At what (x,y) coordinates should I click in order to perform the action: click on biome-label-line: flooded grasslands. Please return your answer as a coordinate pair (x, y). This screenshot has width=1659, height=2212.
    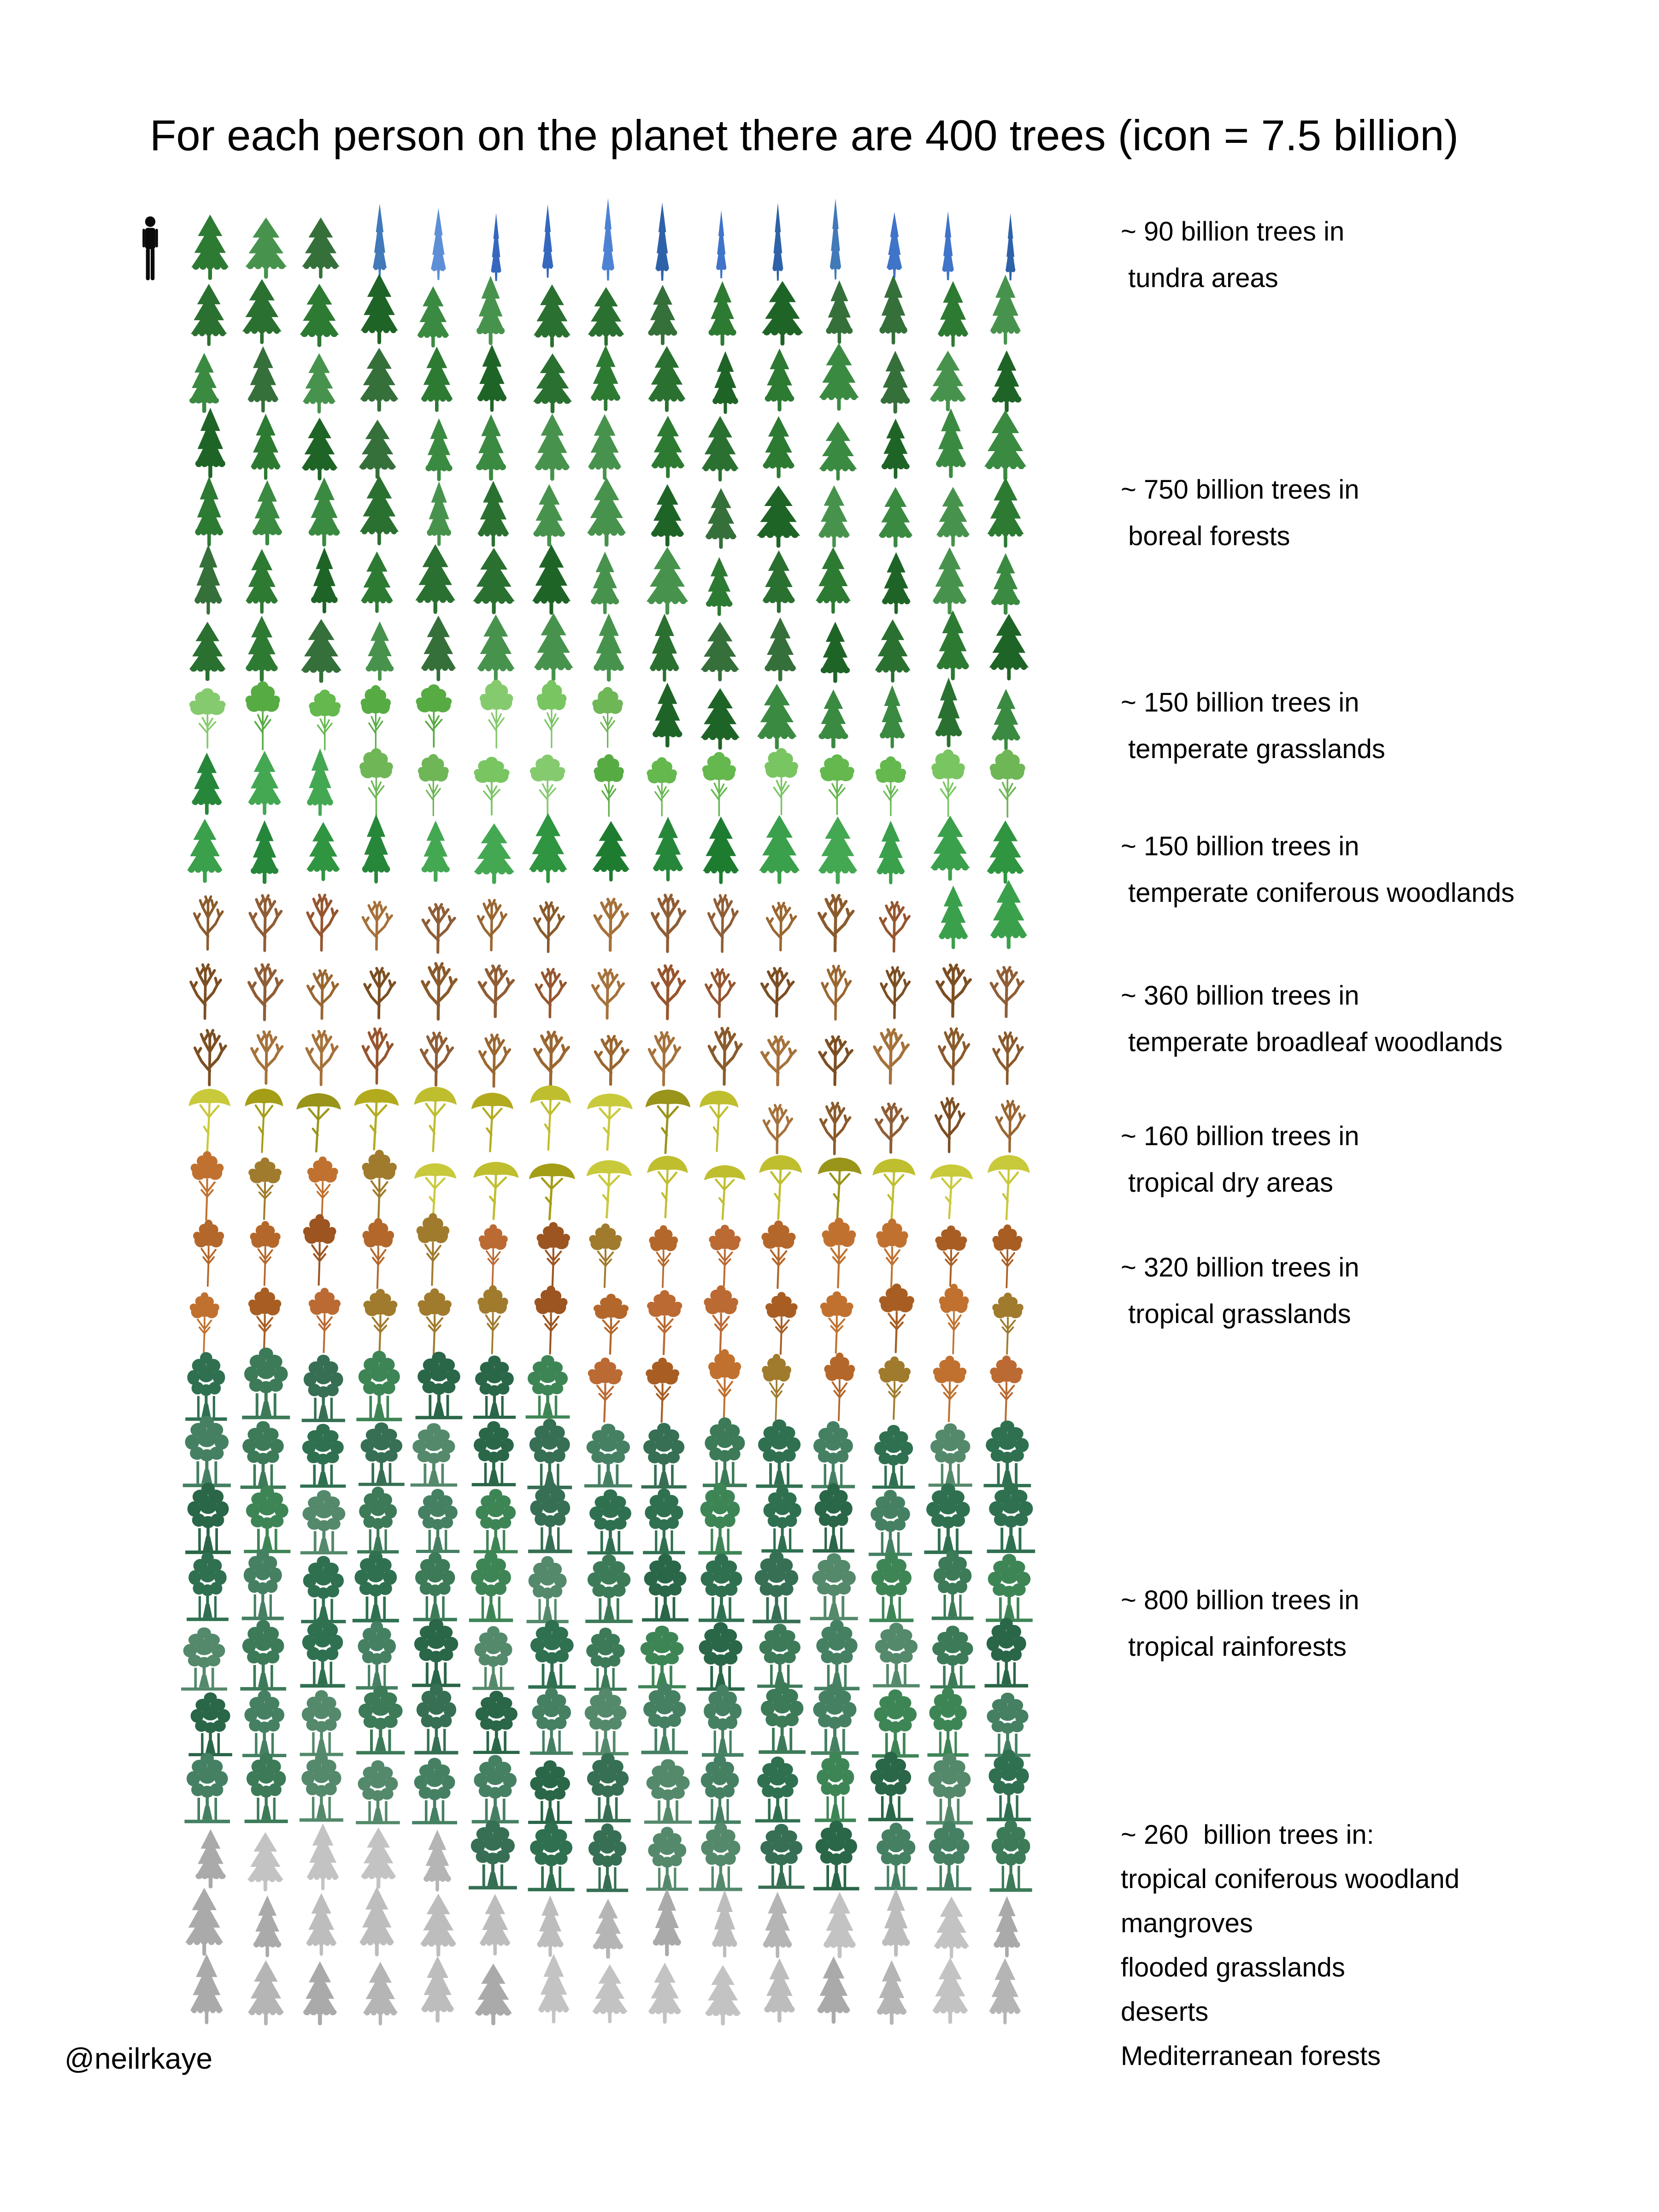
    Looking at the image, I should click on (1233, 1968).